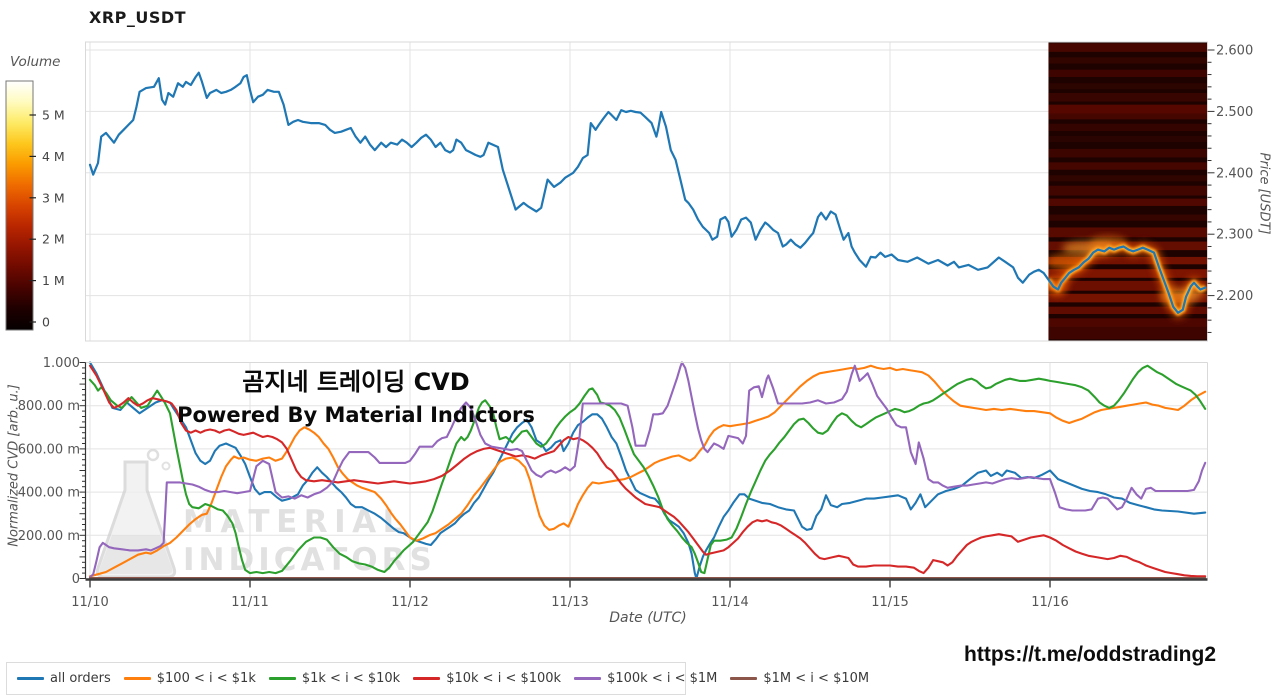 This screenshot has width=1280, height=699. I want to click on svg-text: 2.500, so click(1234, 112).